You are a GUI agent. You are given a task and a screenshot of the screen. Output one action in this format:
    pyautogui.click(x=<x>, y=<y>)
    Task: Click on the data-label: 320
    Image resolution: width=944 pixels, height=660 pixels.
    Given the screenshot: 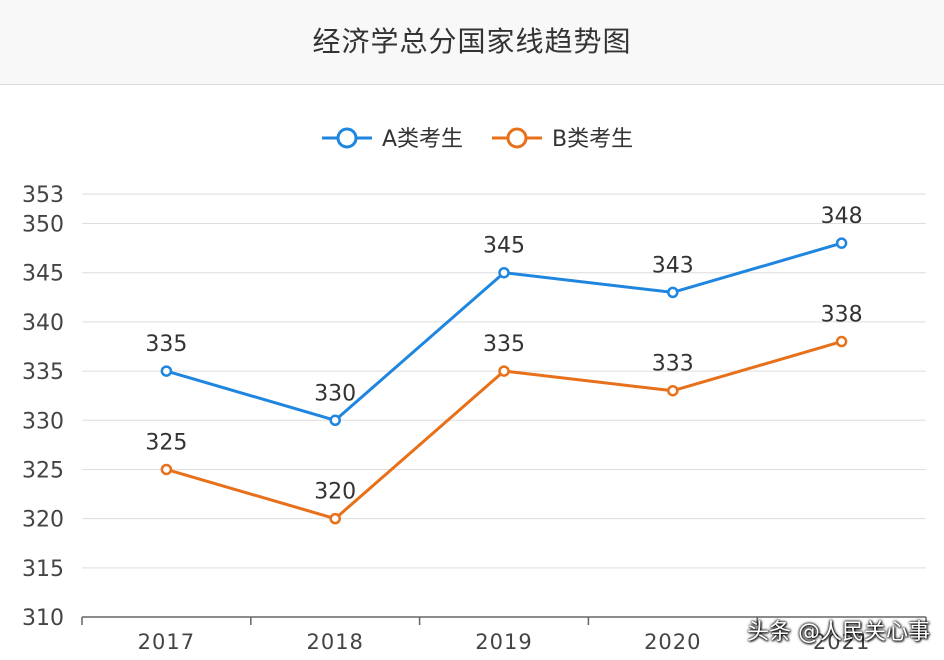 What is the action you would take?
    pyautogui.click(x=335, y=492)
    